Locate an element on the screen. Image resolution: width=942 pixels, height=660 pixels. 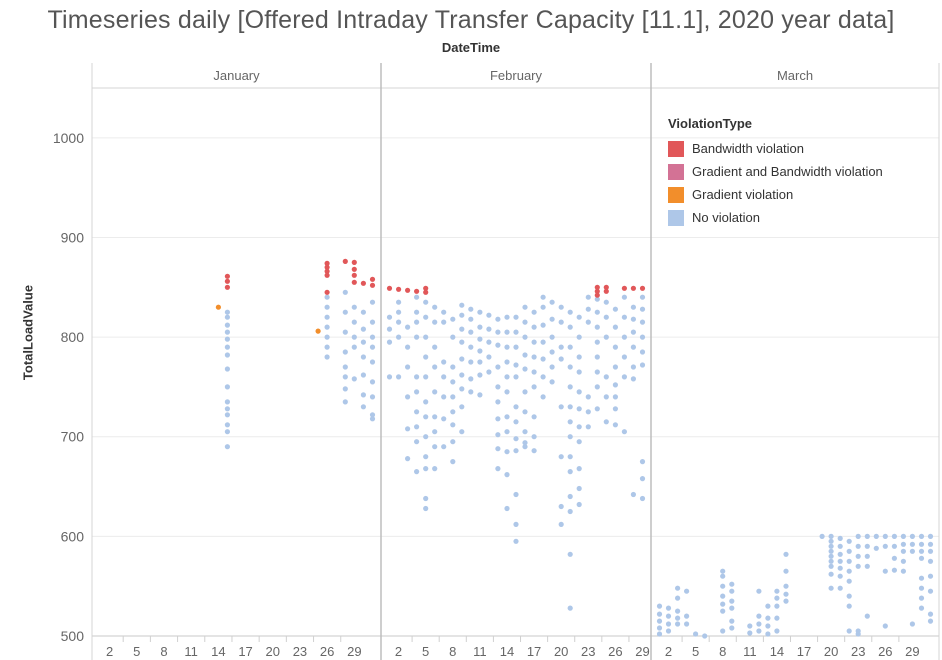
legend-item: Gradient violation is located at coordinates (775, 194).